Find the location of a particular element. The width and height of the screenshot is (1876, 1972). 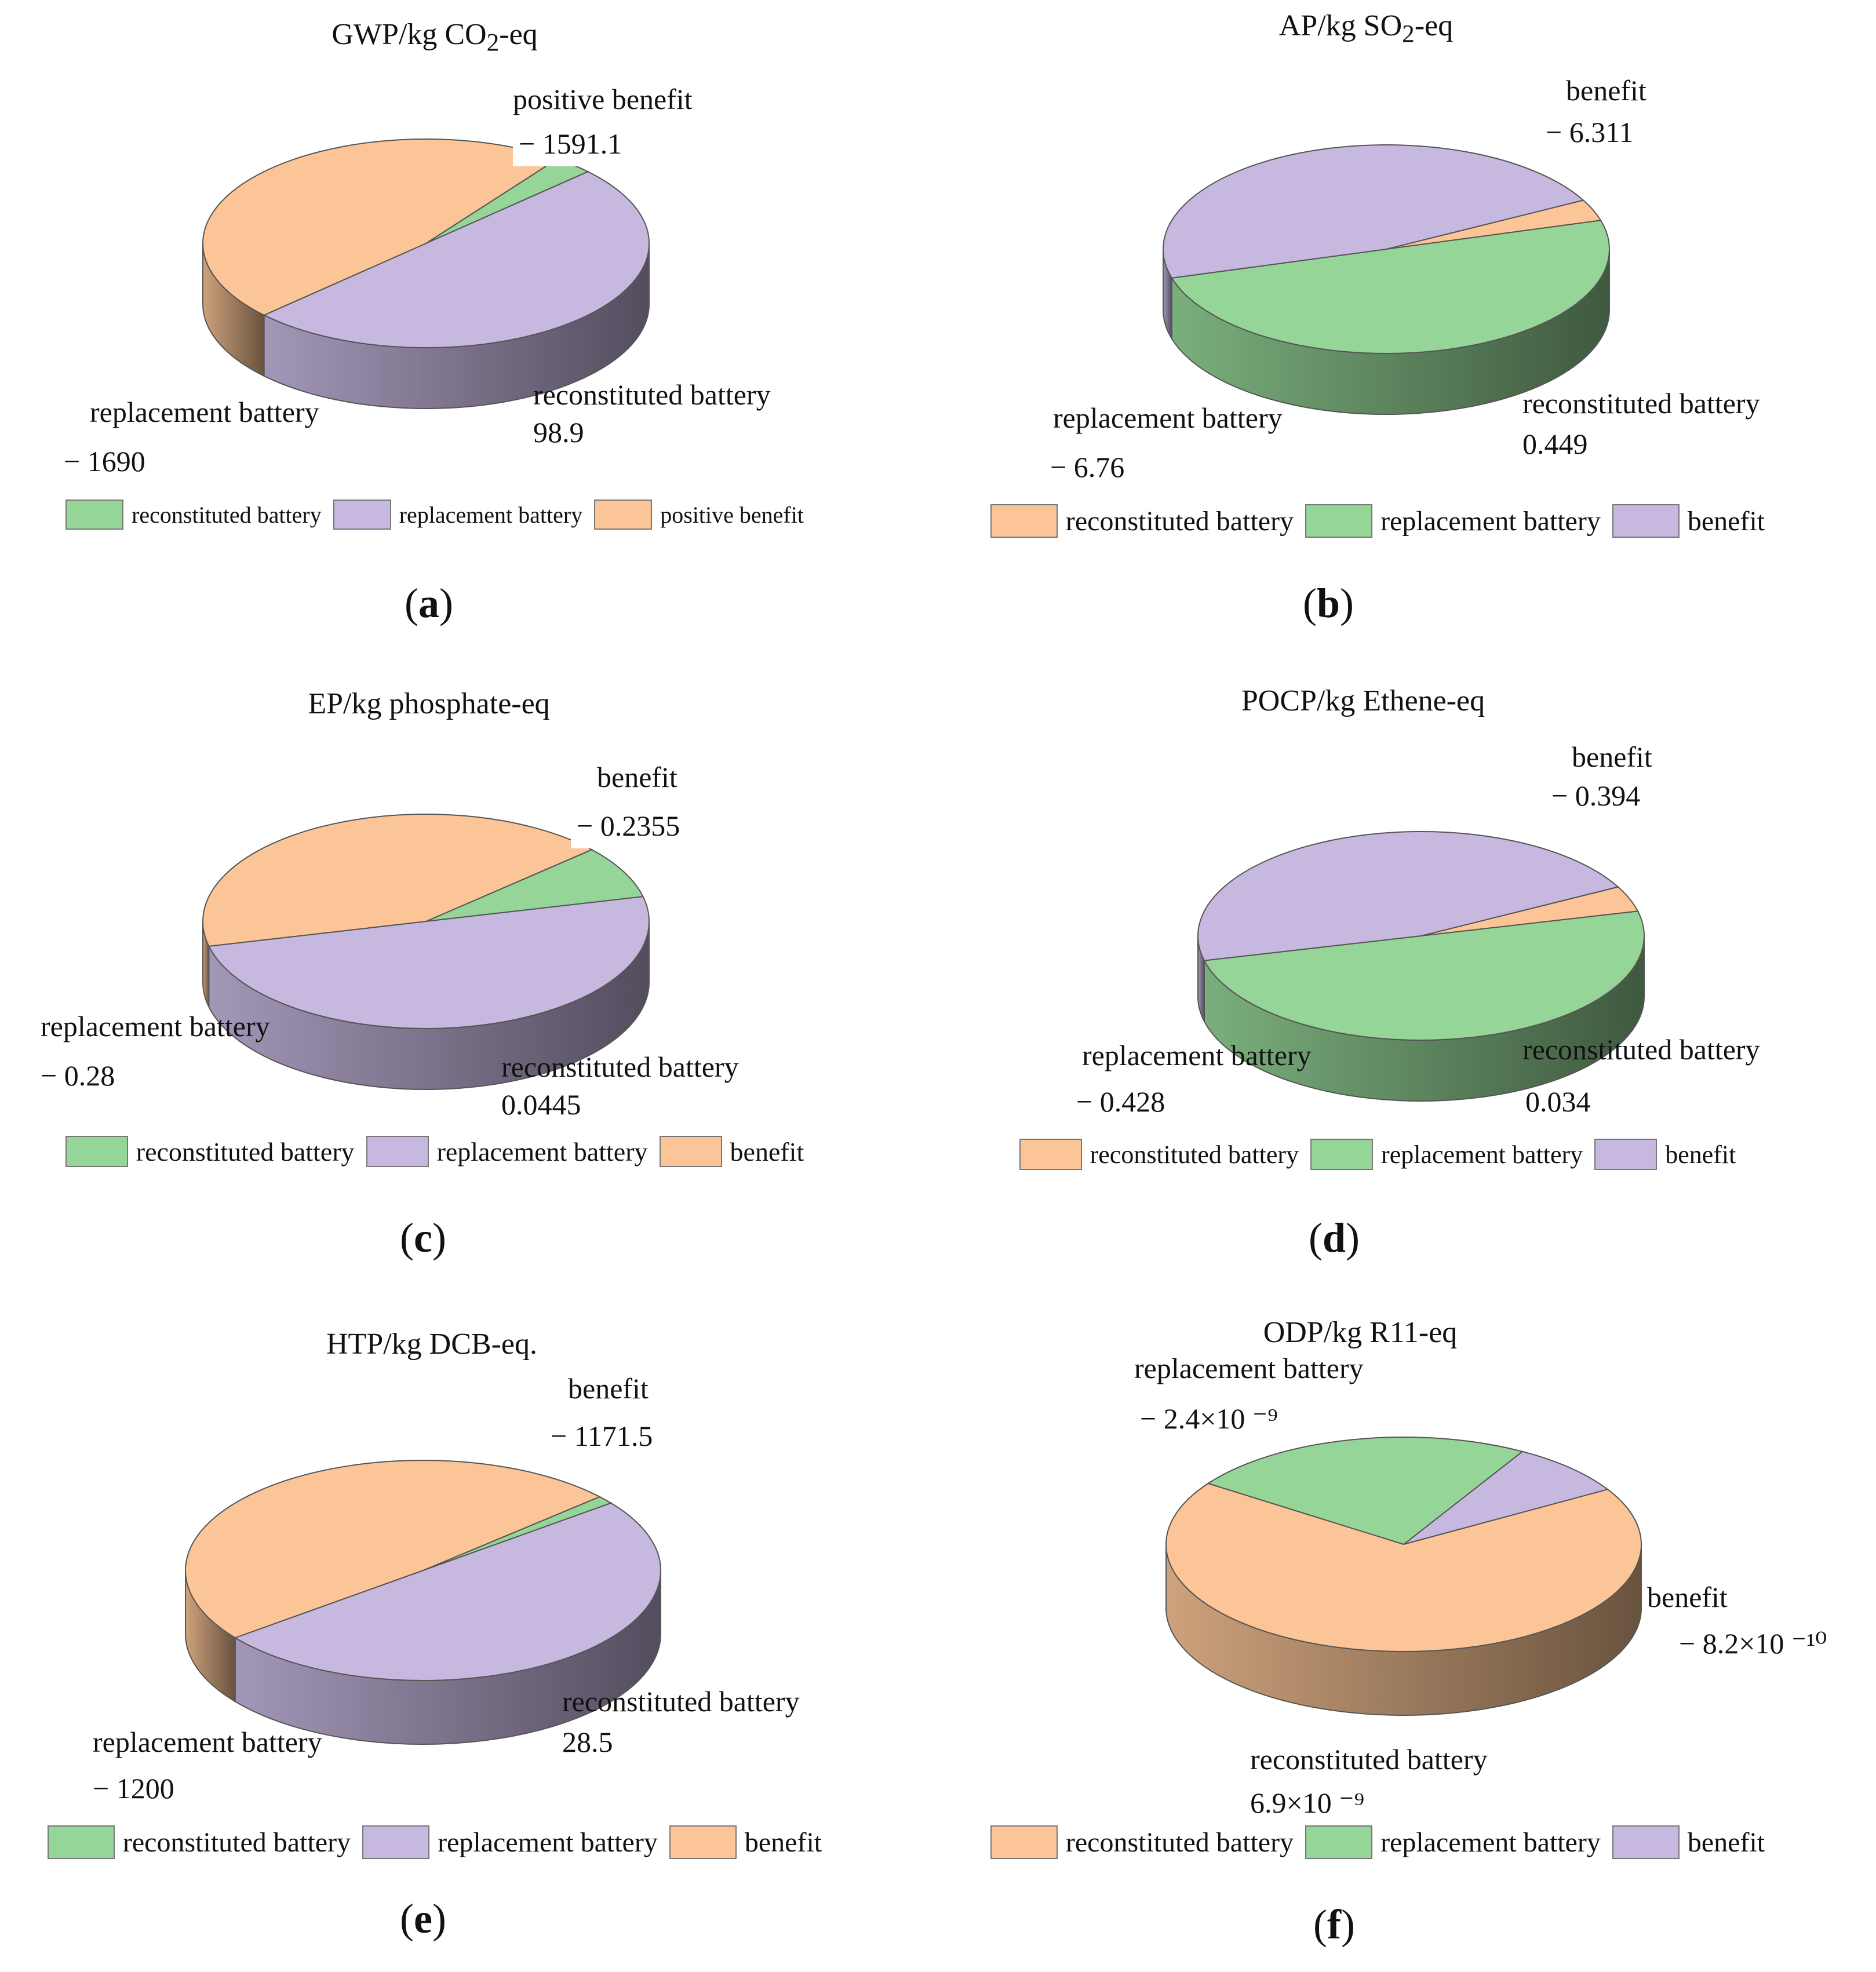

slice-value-benefit: − 1171.5 is located at coordinates (602, 1439).